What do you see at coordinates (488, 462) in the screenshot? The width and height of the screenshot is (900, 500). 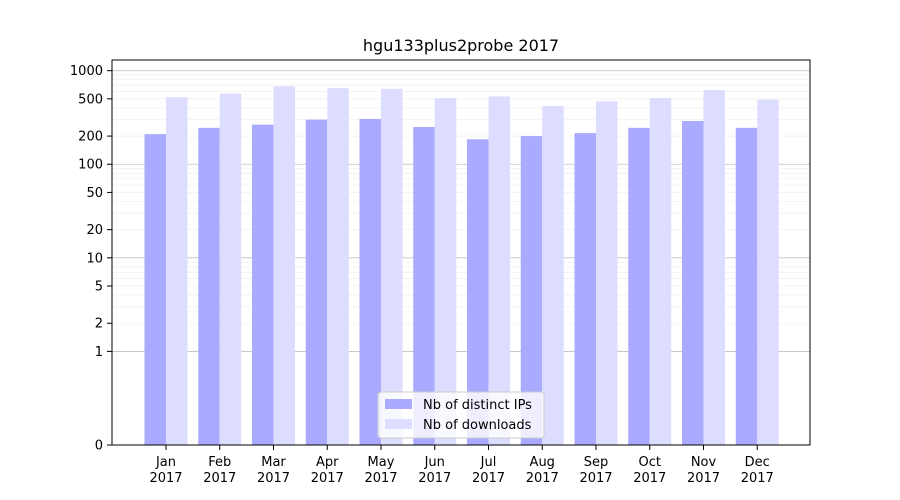 I see `x-tick-label-month: Jul` at bounding box center [488, 462].